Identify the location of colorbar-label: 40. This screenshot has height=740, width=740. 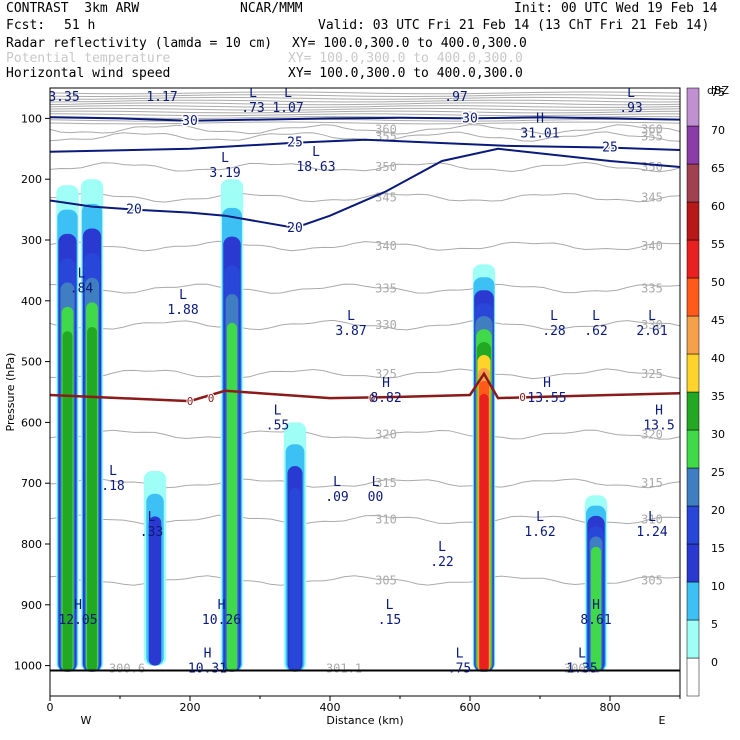
(718, 358).